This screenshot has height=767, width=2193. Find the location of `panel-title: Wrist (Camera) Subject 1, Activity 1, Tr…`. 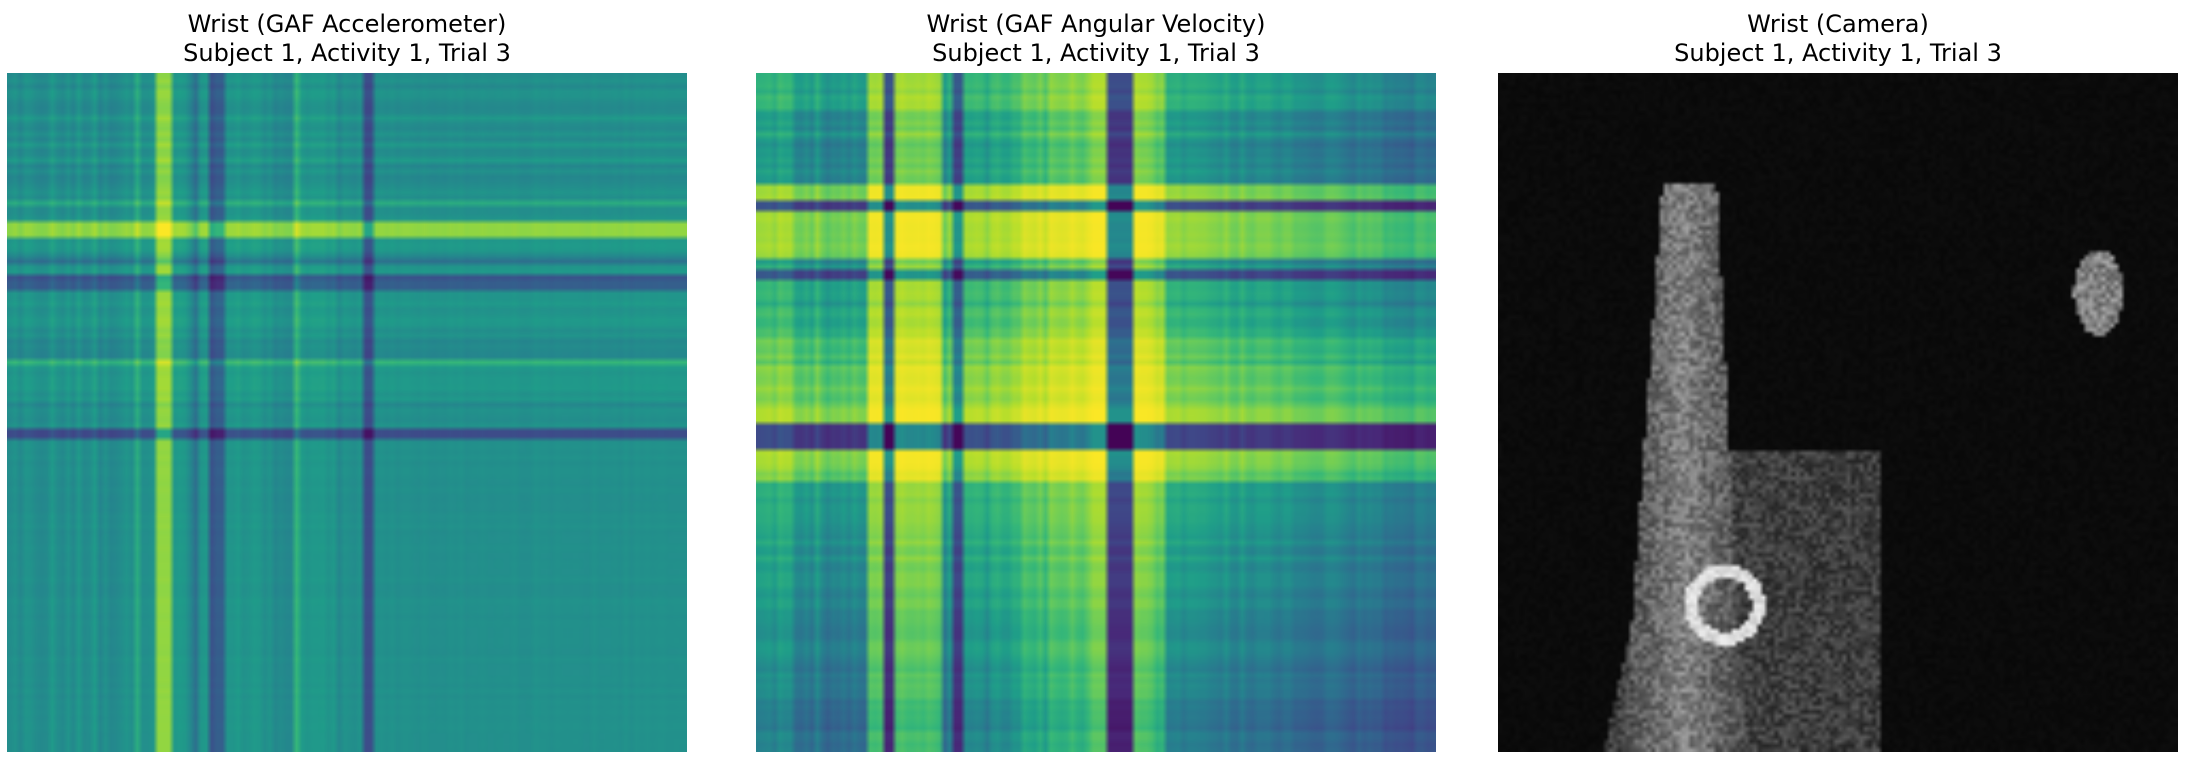

panel-title: Wrist (Camera) Subject 1, Activity 1, Tr… is located at coordinates (1838, 39).